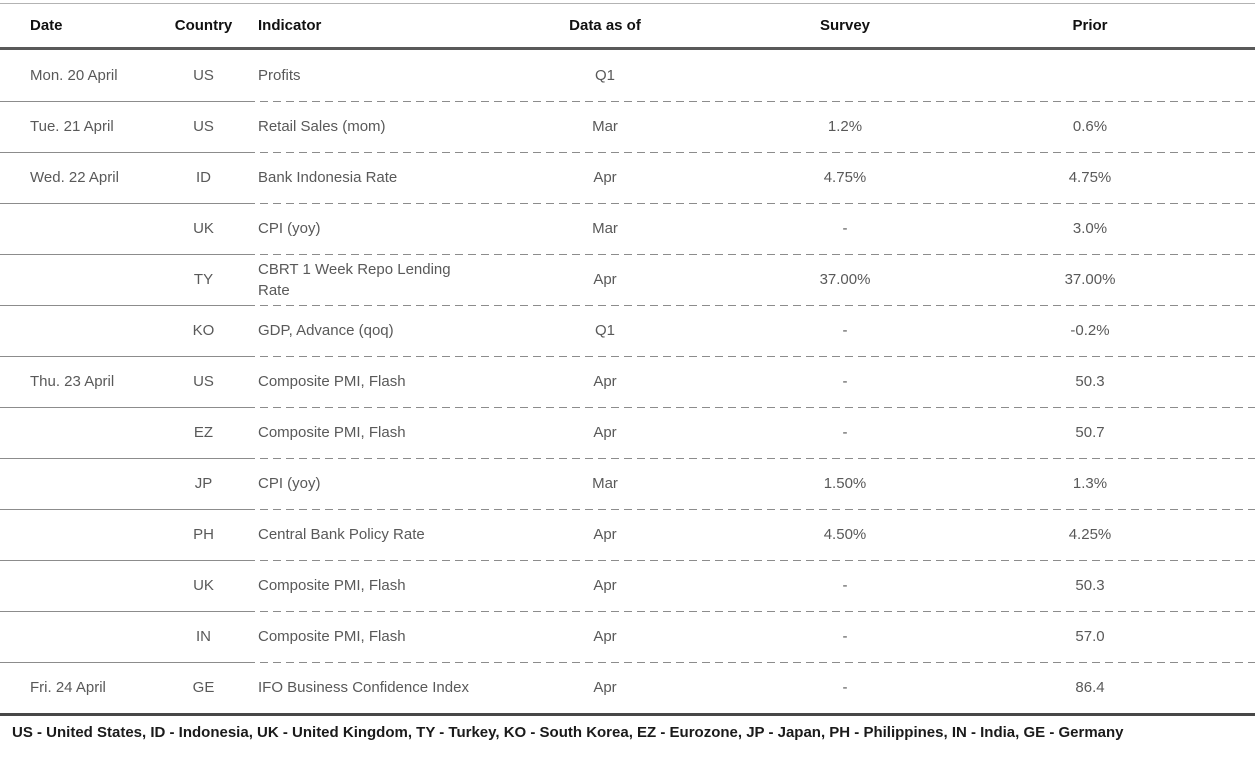  Describe the element at coordinates (290, 25) in the screenshot. I see `column-header-indicator: Indicator` at that location.